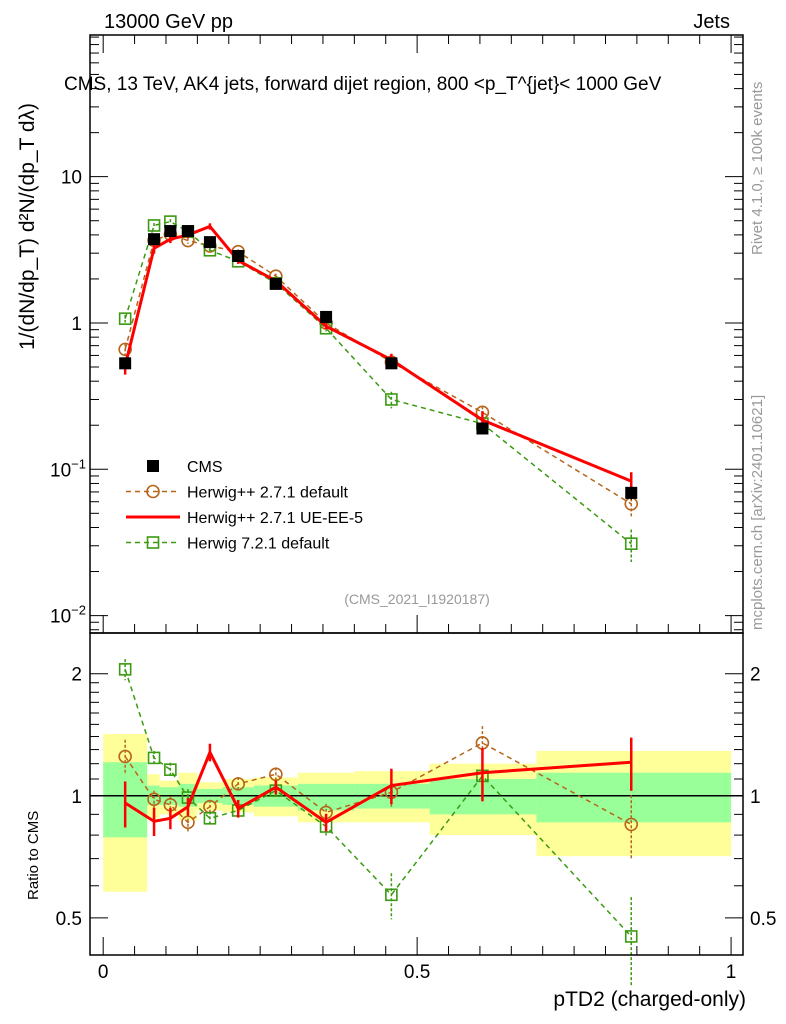  I want to click on x-tick-label: 0.5, so click(417, 972).